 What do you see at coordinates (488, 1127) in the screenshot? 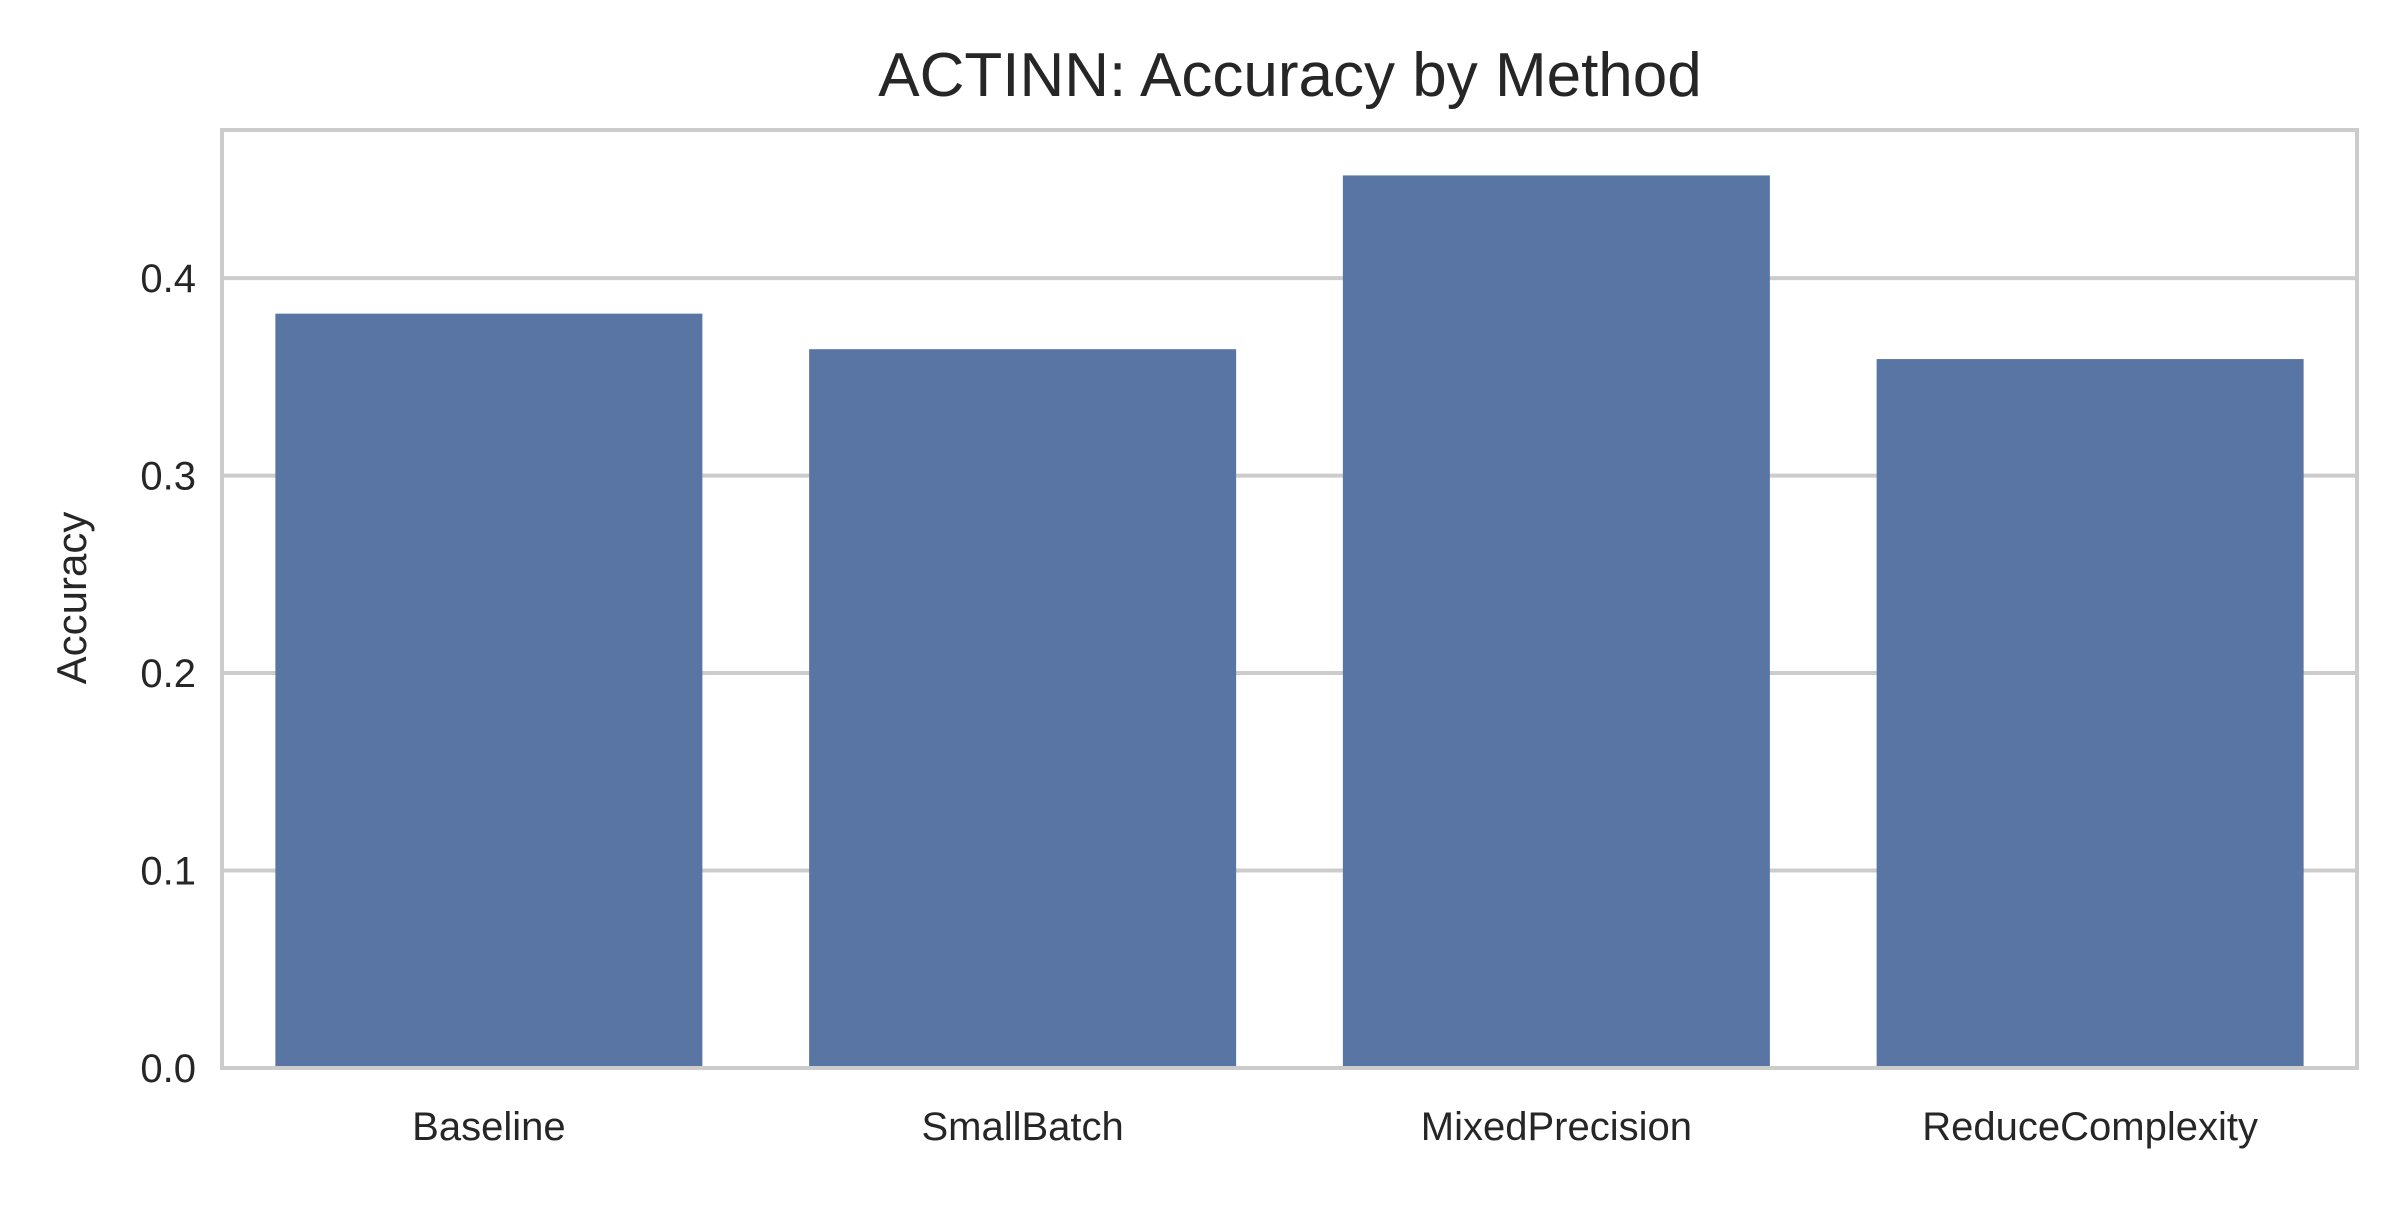
I see `x-tick-label: Baseline` at bounding box center [488, 1127].